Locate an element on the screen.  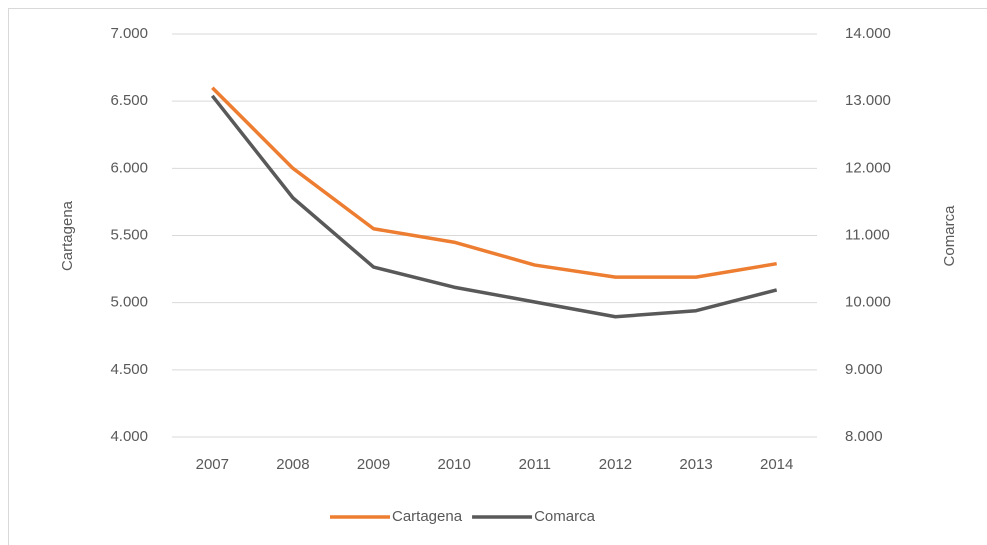
y2-tick-label: 11.000 is located at coordinates (867, 234).